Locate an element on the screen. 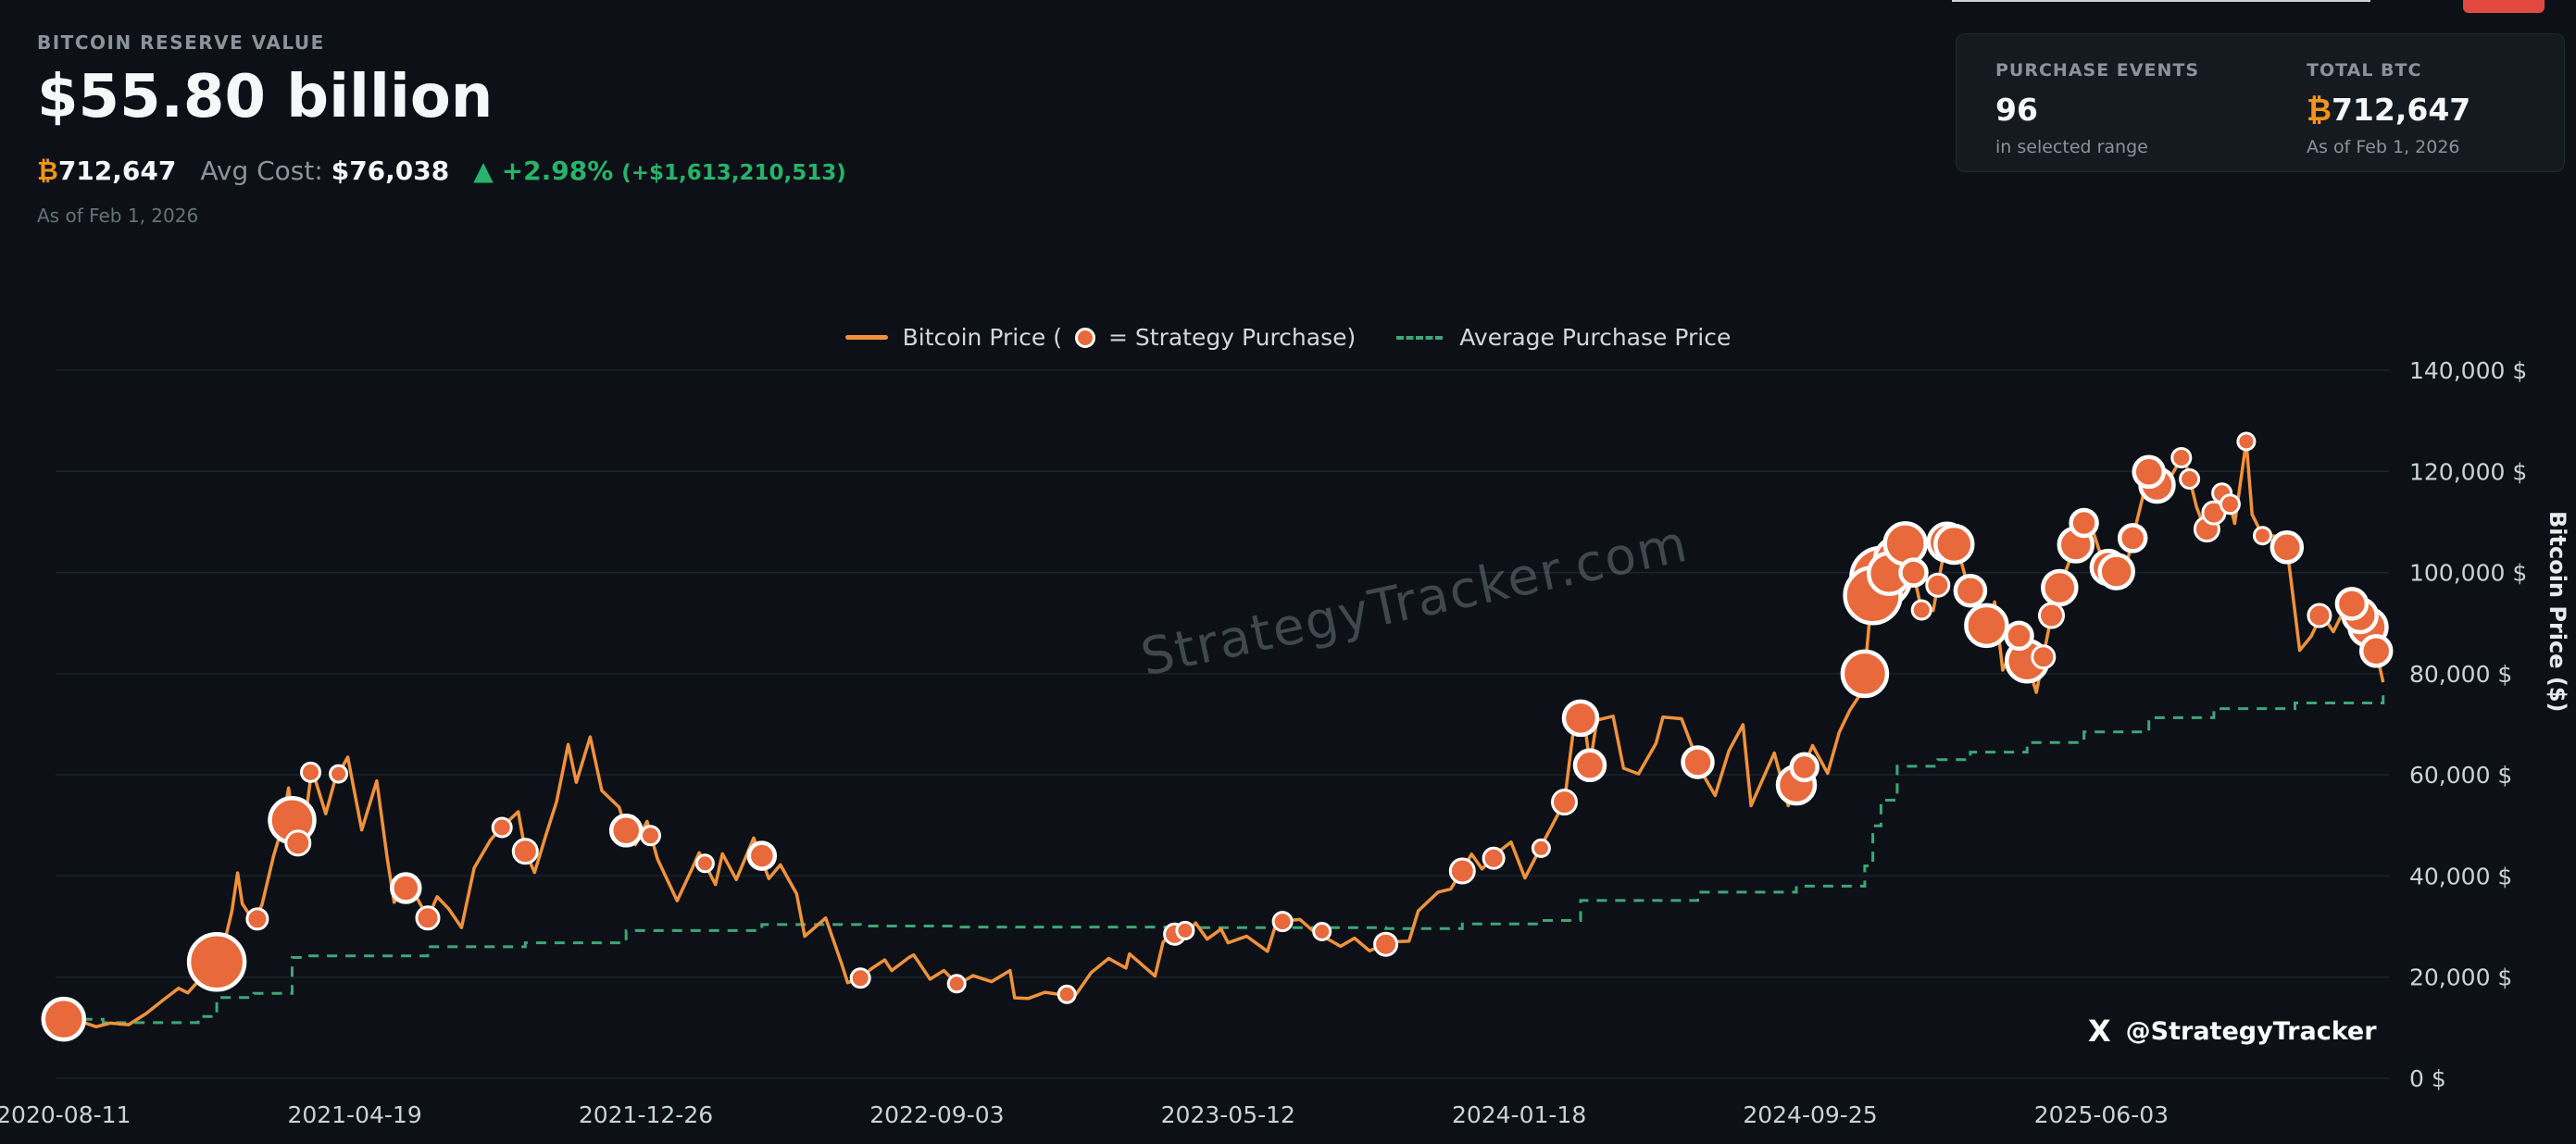  change: ▲ +2.98% (+$1,613,210,513) is located at coordinates (660, 170).